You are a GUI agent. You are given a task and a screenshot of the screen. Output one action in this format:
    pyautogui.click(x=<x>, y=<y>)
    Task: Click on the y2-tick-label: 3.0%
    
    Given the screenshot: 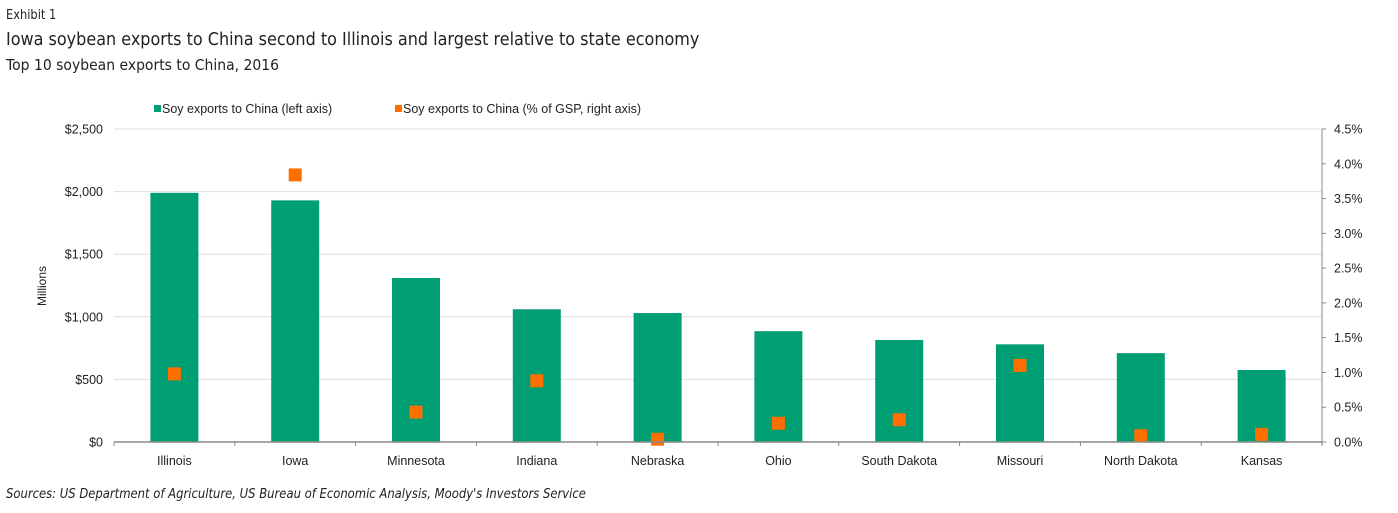 What is the action you would take?
    pyautogui.click(x=1348, y=234)
    